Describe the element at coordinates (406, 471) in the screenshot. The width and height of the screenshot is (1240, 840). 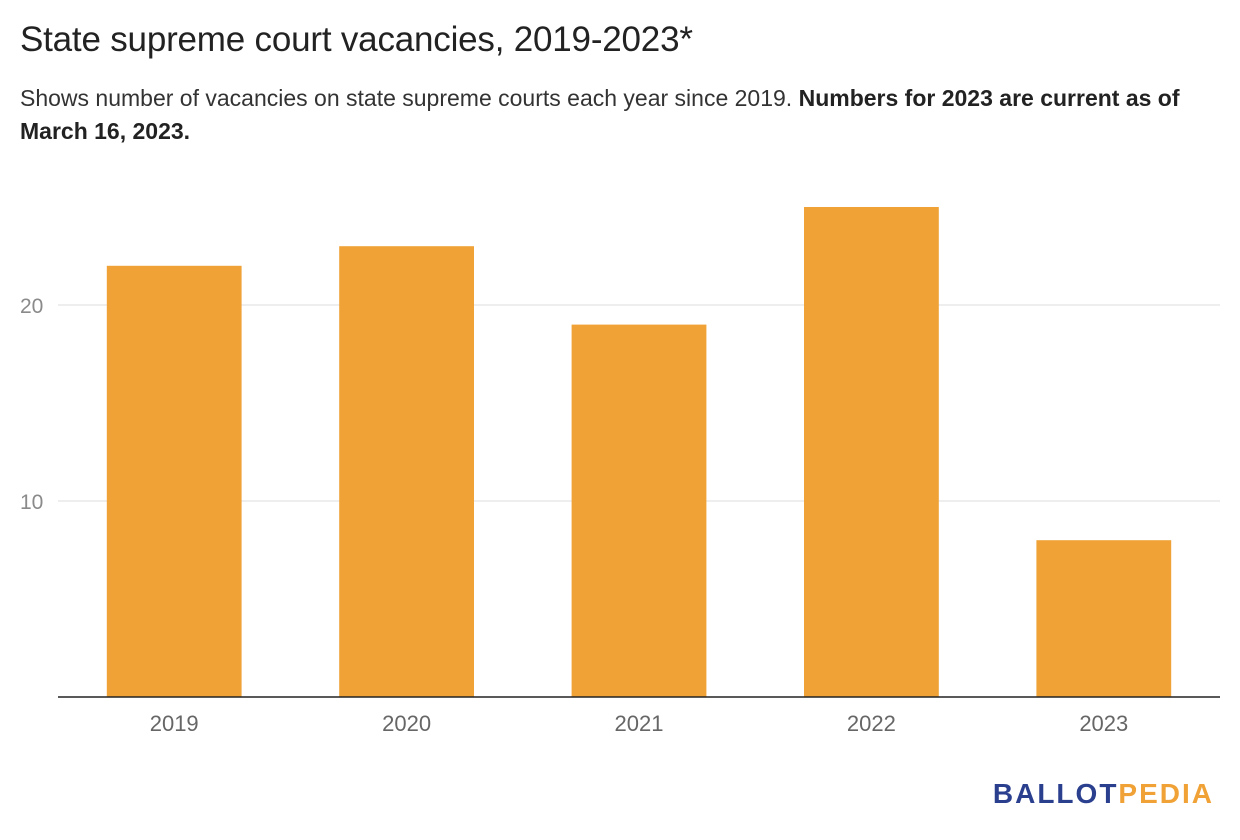
I see `bar-2020` at that location.